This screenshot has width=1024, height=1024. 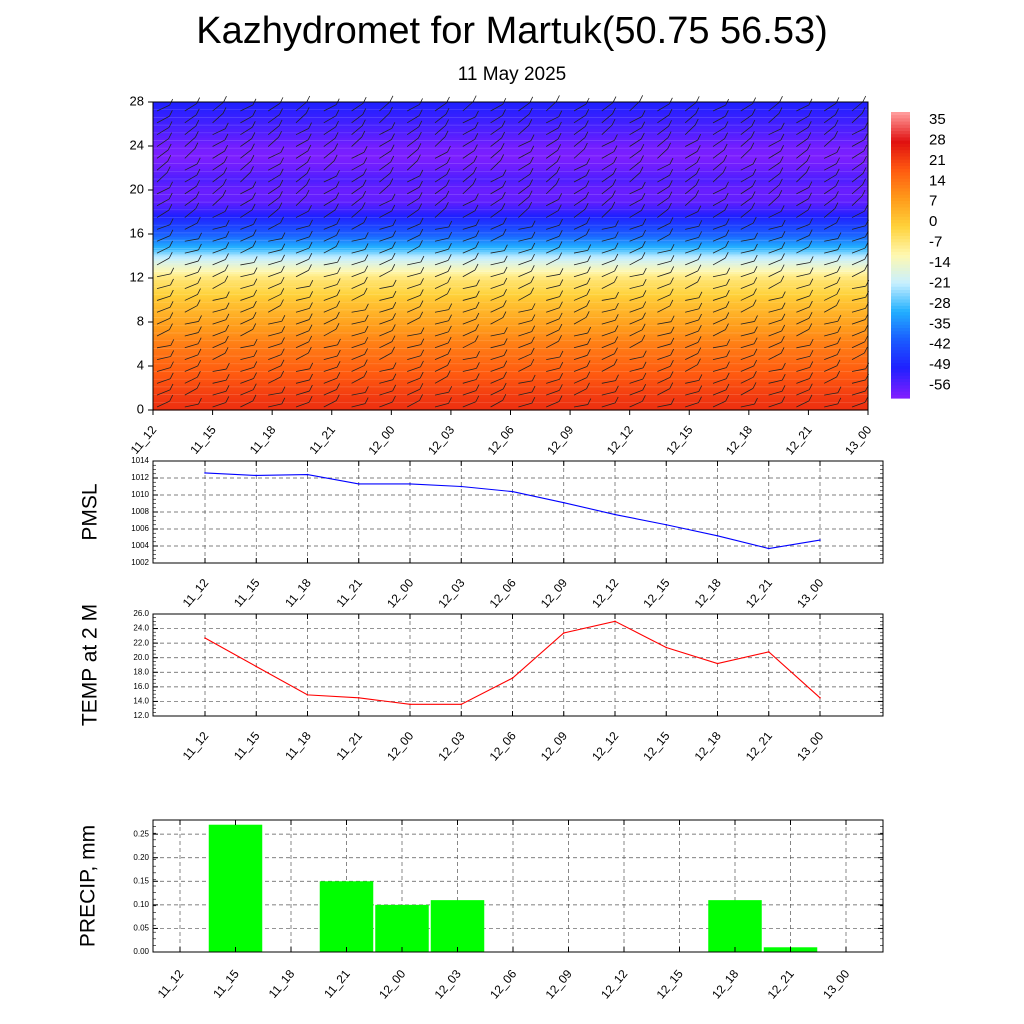 I want to click on x-tick-label: 13_00, so click(x=810, y=593).